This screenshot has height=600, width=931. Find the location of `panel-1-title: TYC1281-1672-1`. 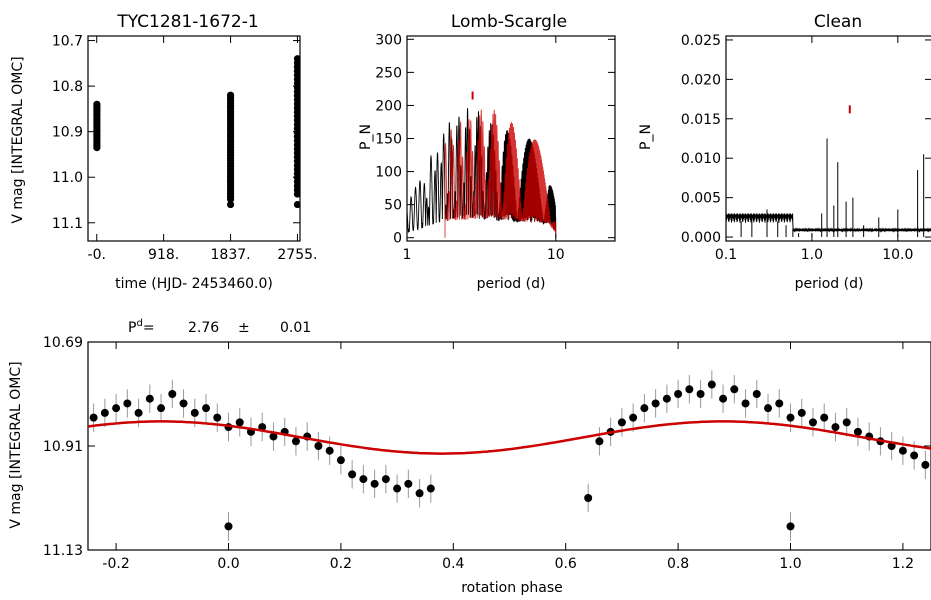

panel-1-title: TYC1281-1672-1 is located at coordinates (187, 22).